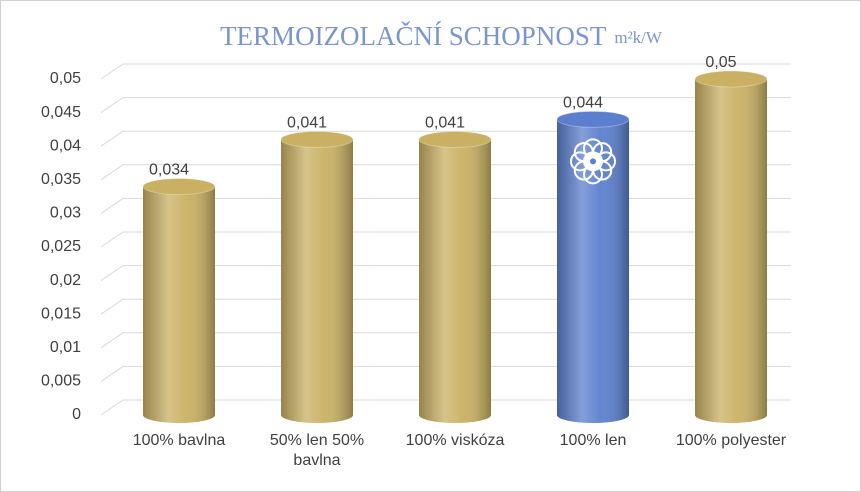  What do you see at coordinates (638, 37) in the screenshot?
I see `title-unit: m²k/W` at bounding box center [638, 37].